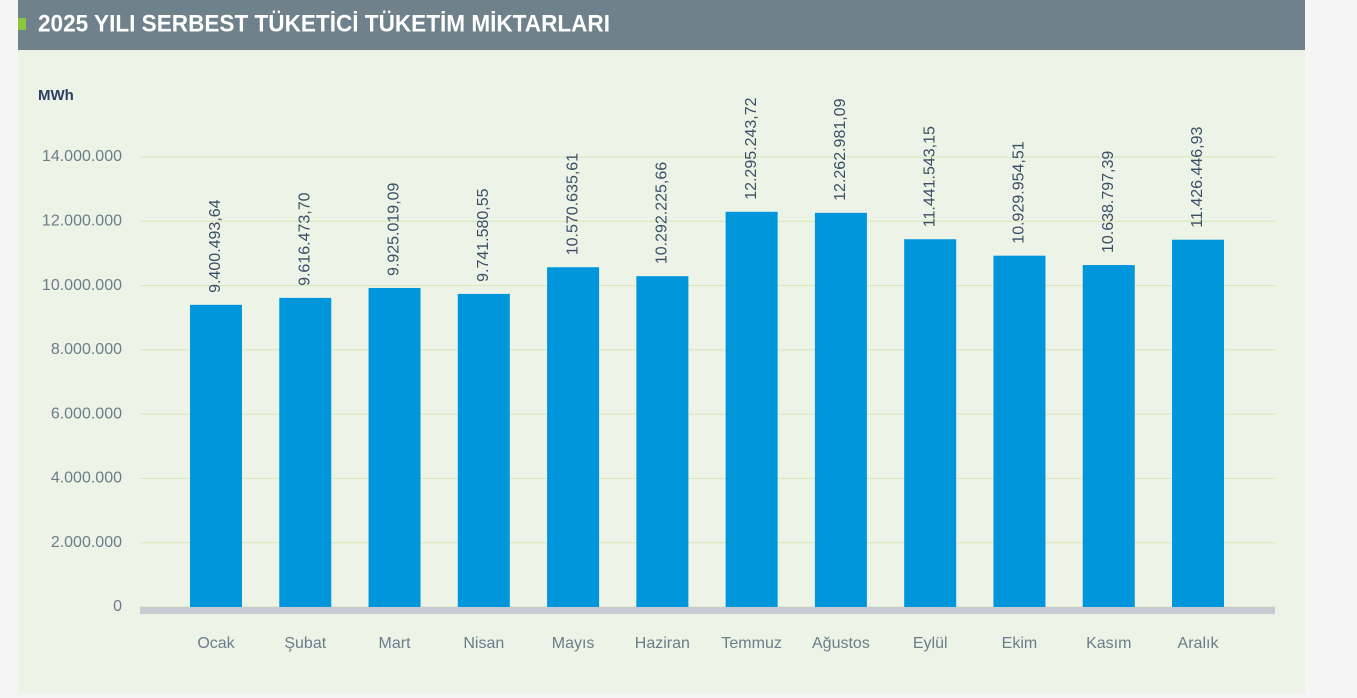  Describe the element at coordinates (1020, 643) in the screenshot. I see `x-tick-label: Ekim` at that location.